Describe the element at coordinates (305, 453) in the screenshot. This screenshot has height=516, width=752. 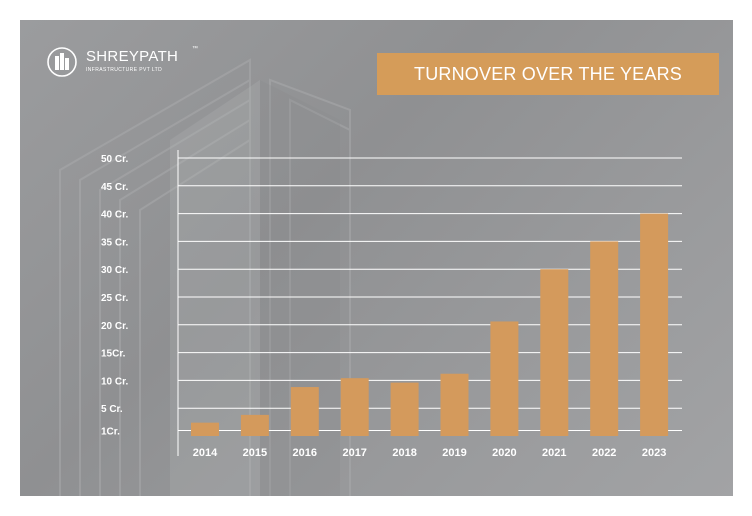
I see `x-tick-label: 2016` at that location.